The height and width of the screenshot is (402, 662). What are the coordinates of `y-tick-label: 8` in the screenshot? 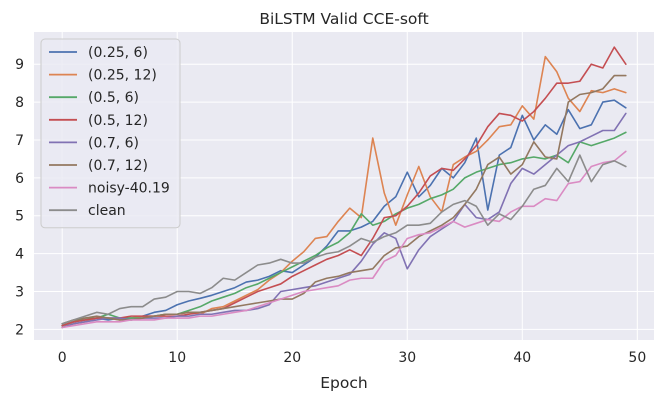 It's located at (19, 103).